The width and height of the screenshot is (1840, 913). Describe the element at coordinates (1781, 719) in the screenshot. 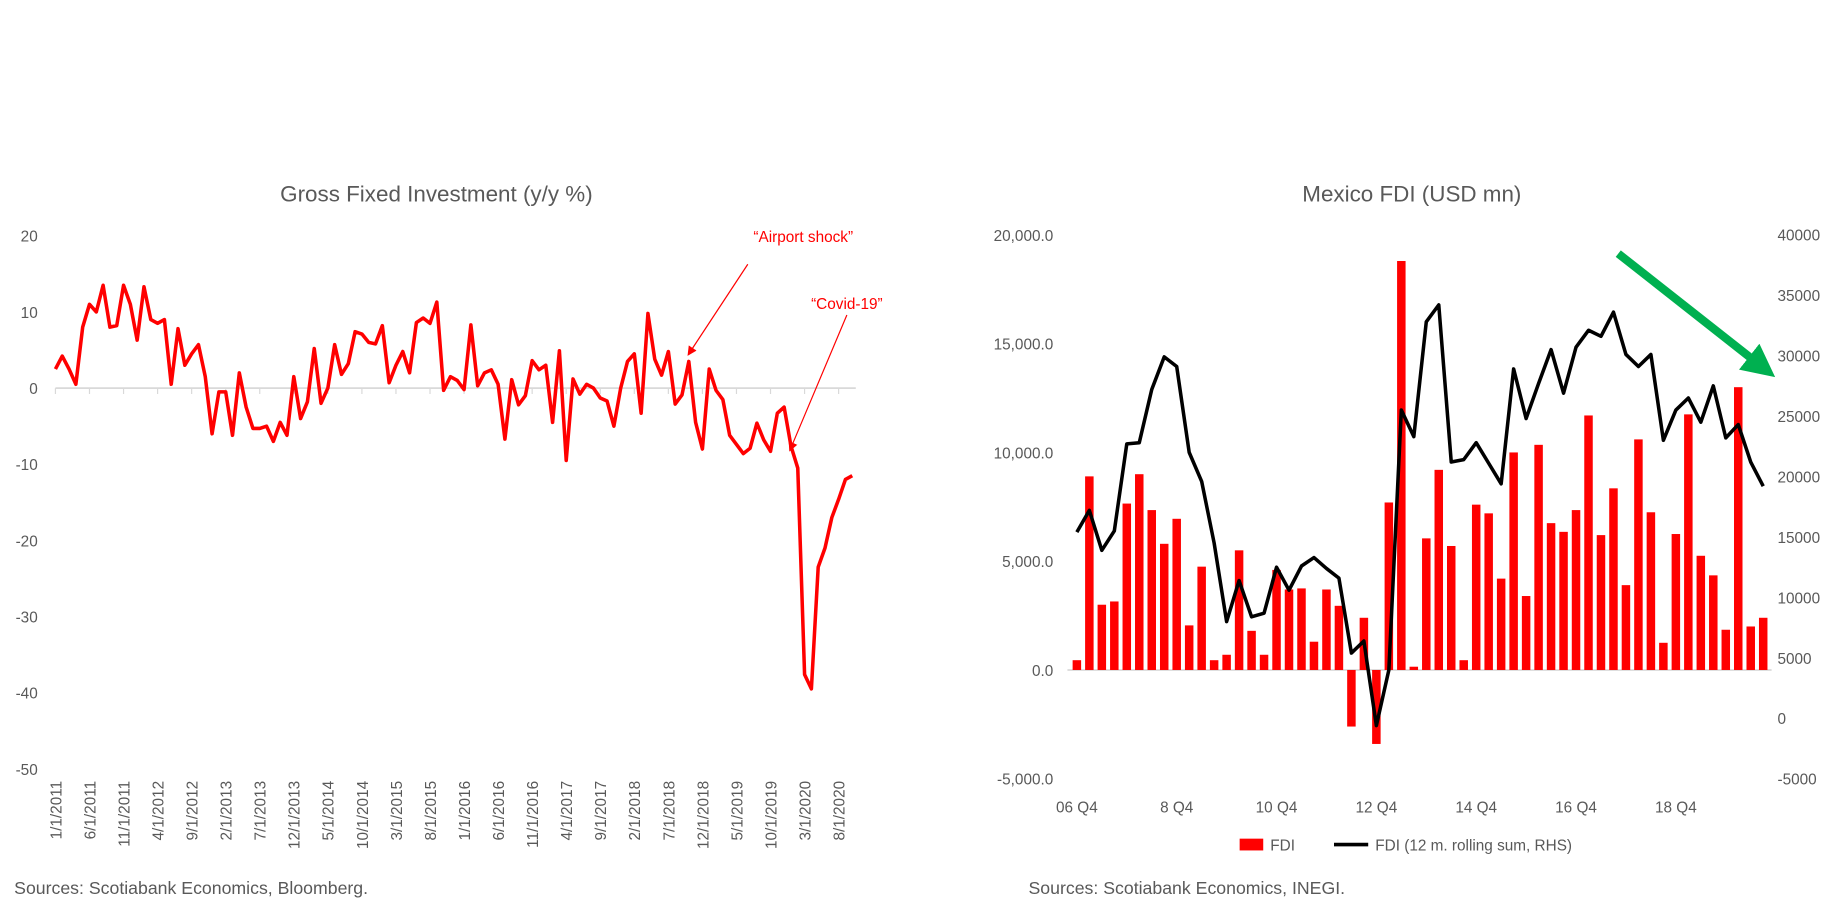

I see `right-y-tick-label: 0` at that location.